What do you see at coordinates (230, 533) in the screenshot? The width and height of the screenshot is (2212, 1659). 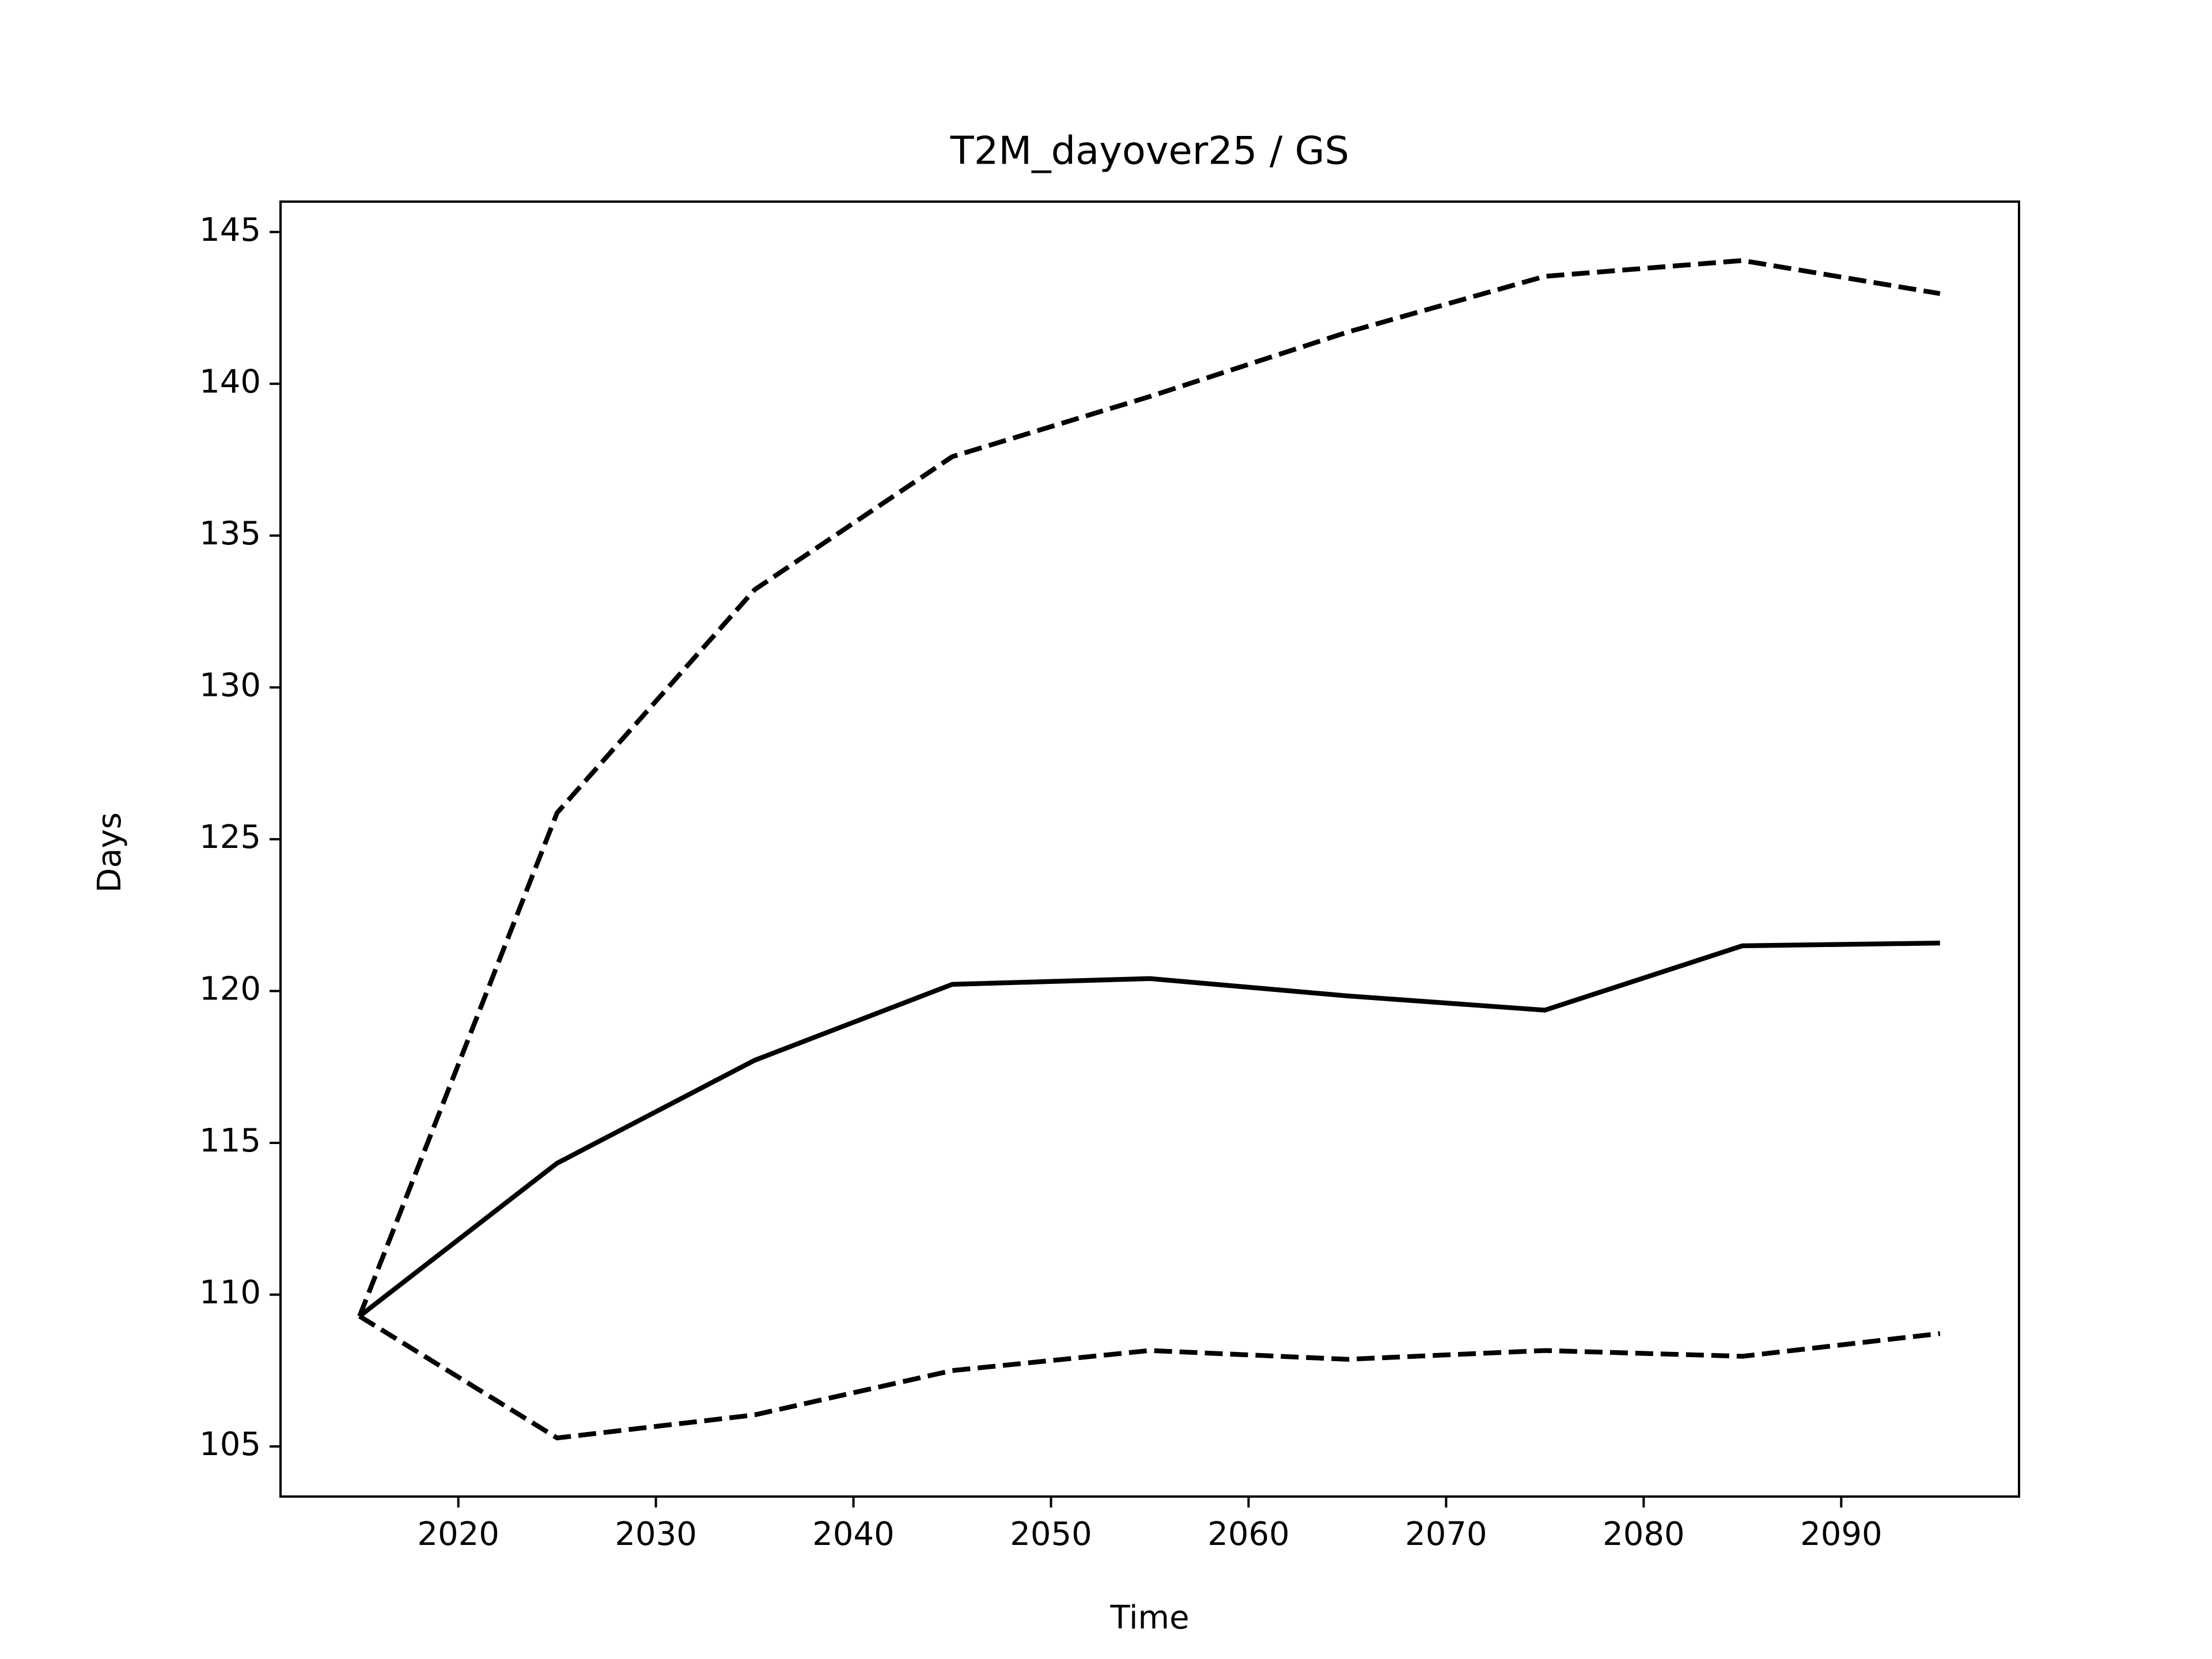 I see `y-tick-label: 135` at bounding box center [230, 533].